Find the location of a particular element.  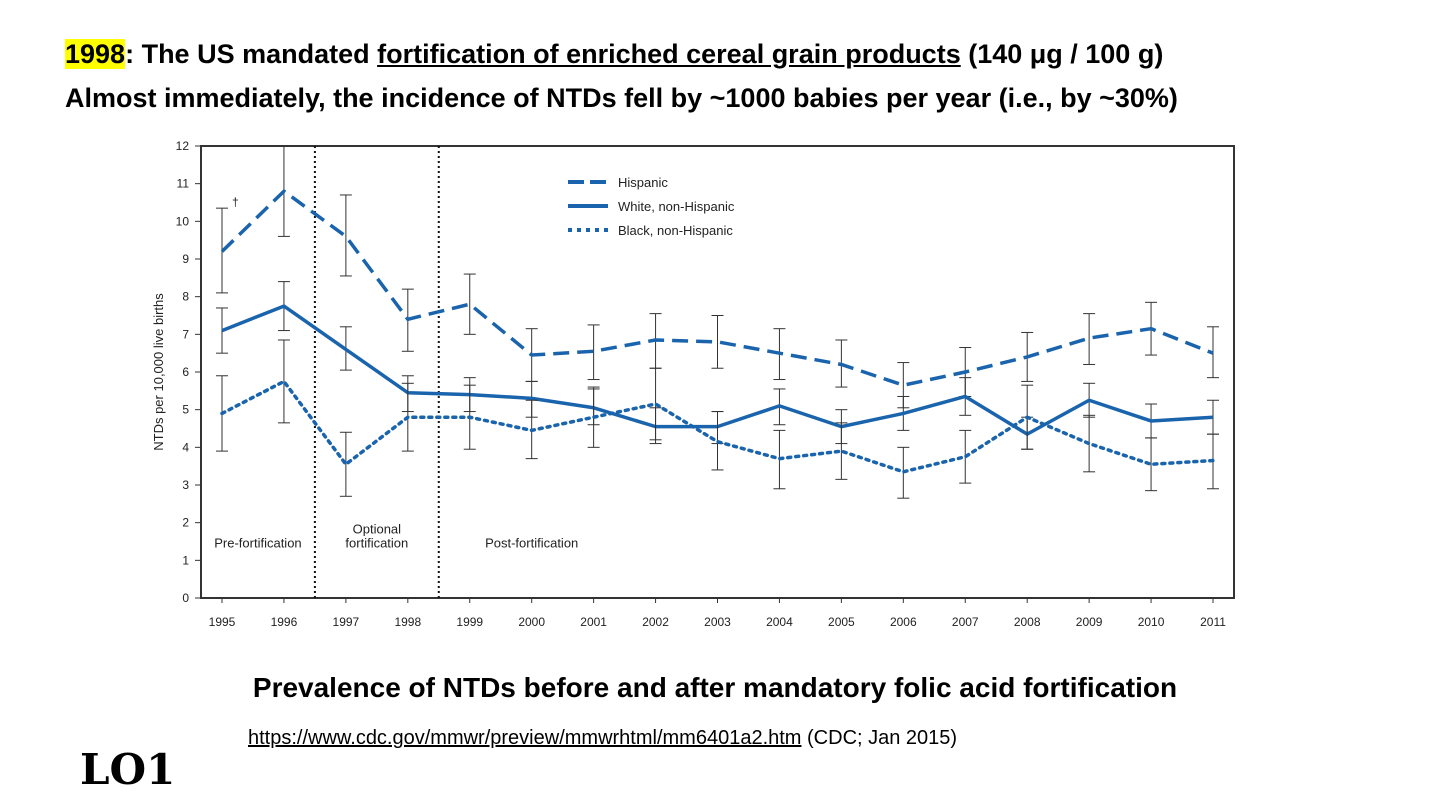

y-axis-label: NTDs per 10,000 live births is located at coordinates (158, 372).